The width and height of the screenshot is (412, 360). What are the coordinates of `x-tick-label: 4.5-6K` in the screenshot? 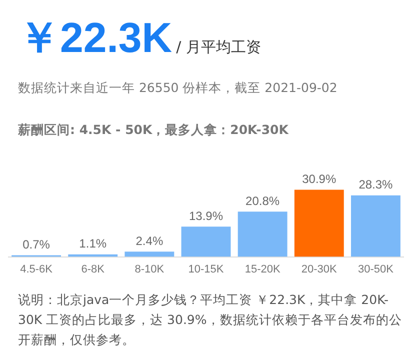 It's located at (37, 269).